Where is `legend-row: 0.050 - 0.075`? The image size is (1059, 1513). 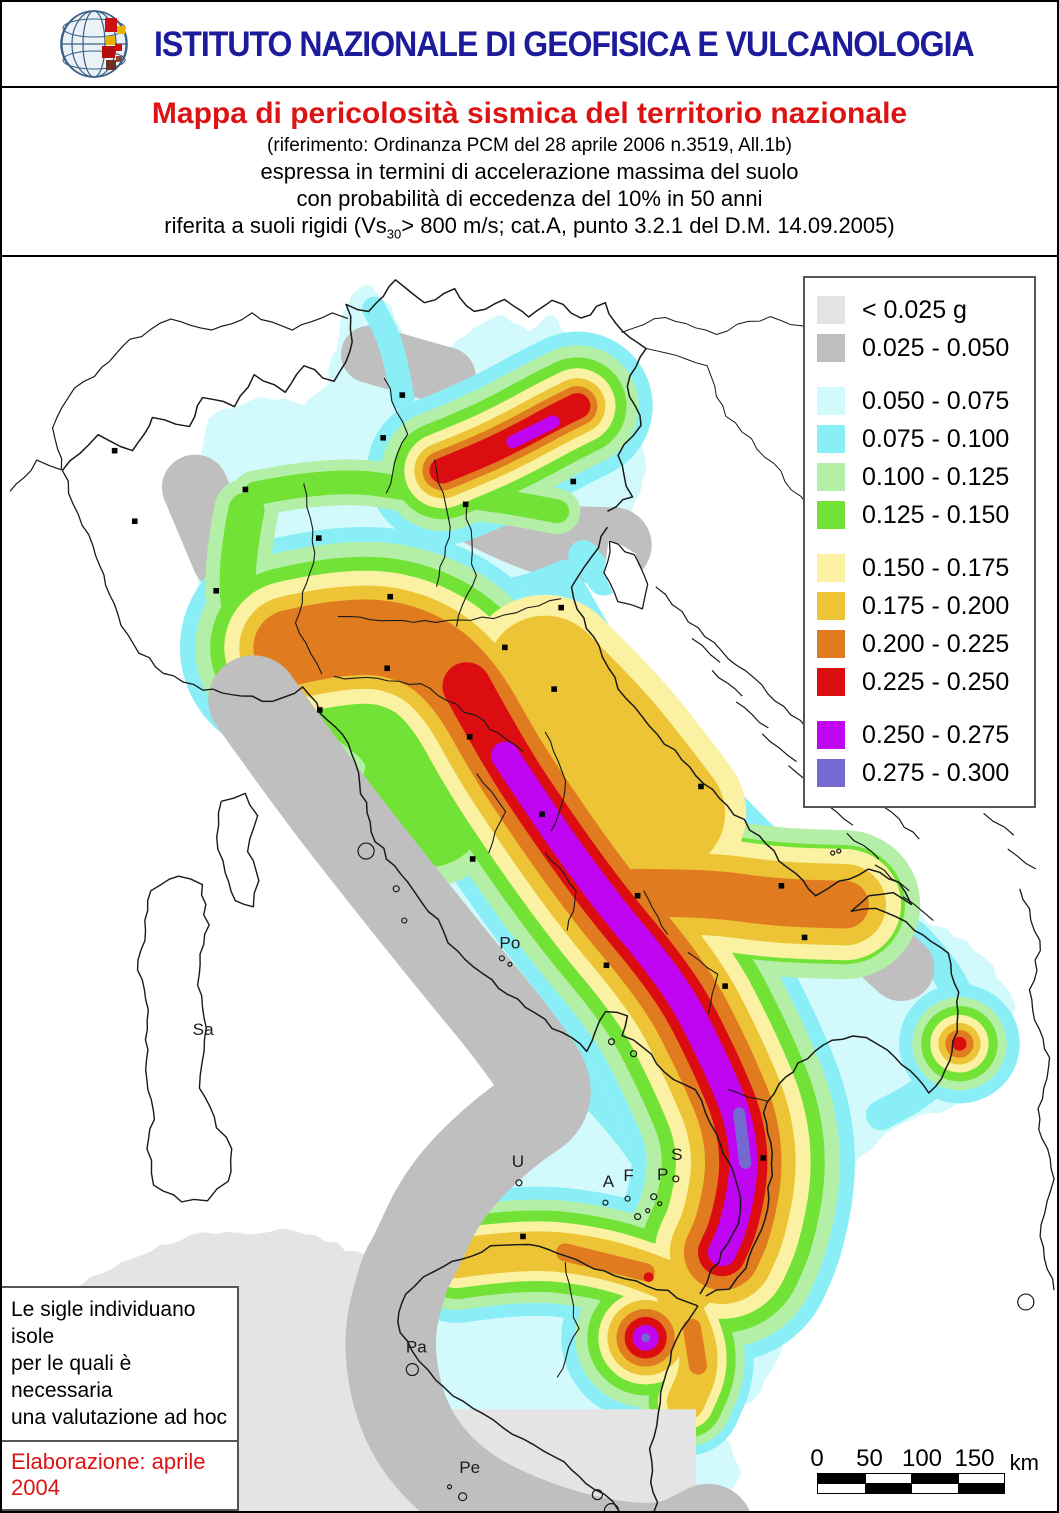 legend-row: 0.050 - 0.075 is located at coordinates (920, 401).